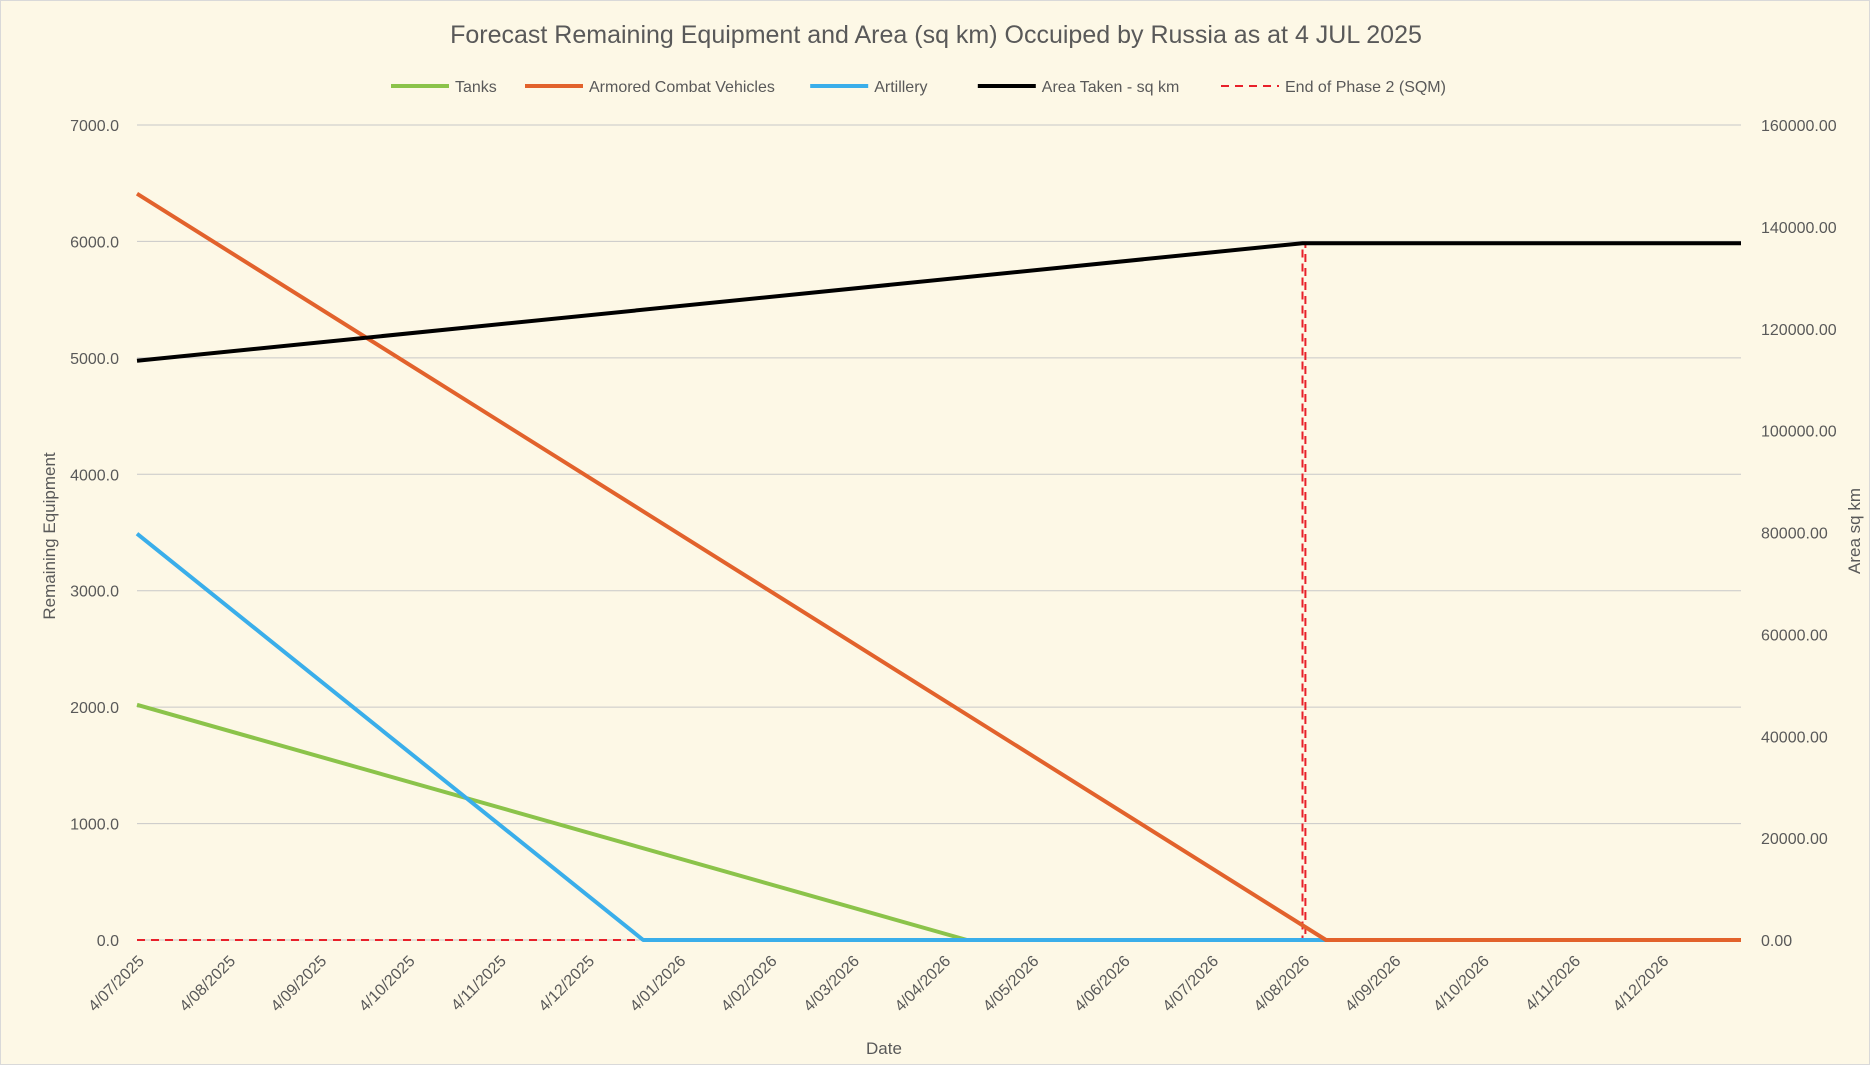  What do you see at coordinates (1799, 228) in the screenshot?
I see `y2-tick-label: 140000.00` at bounding box center [1799, 228].